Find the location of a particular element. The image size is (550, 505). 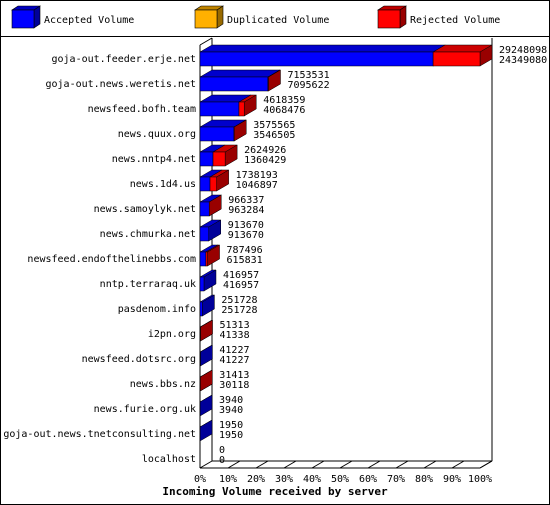

value-label-accepted: 41338 is located at coordinates (234, 335).